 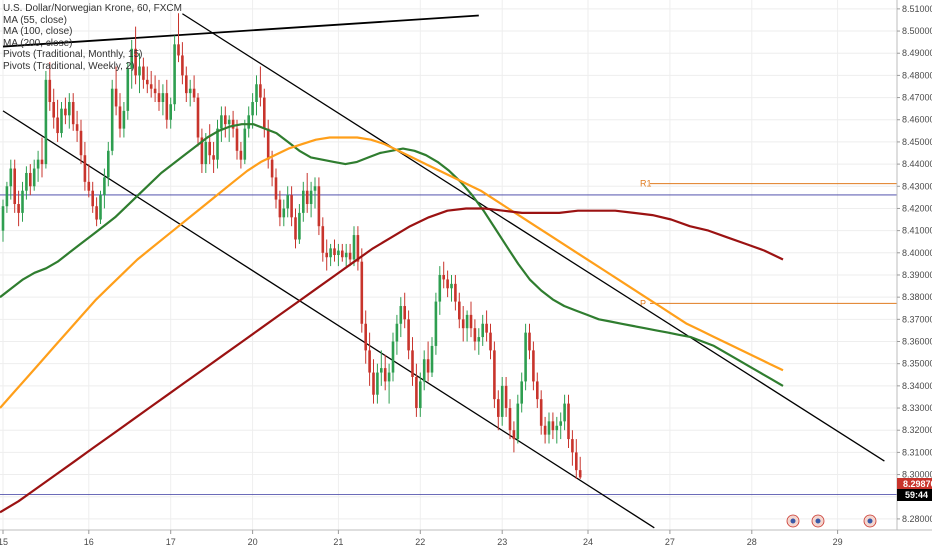 What do you see at coordinates (670, 542) in the screenshot?
I see `time-tick-label: 27` at bounding box center [670, 542].